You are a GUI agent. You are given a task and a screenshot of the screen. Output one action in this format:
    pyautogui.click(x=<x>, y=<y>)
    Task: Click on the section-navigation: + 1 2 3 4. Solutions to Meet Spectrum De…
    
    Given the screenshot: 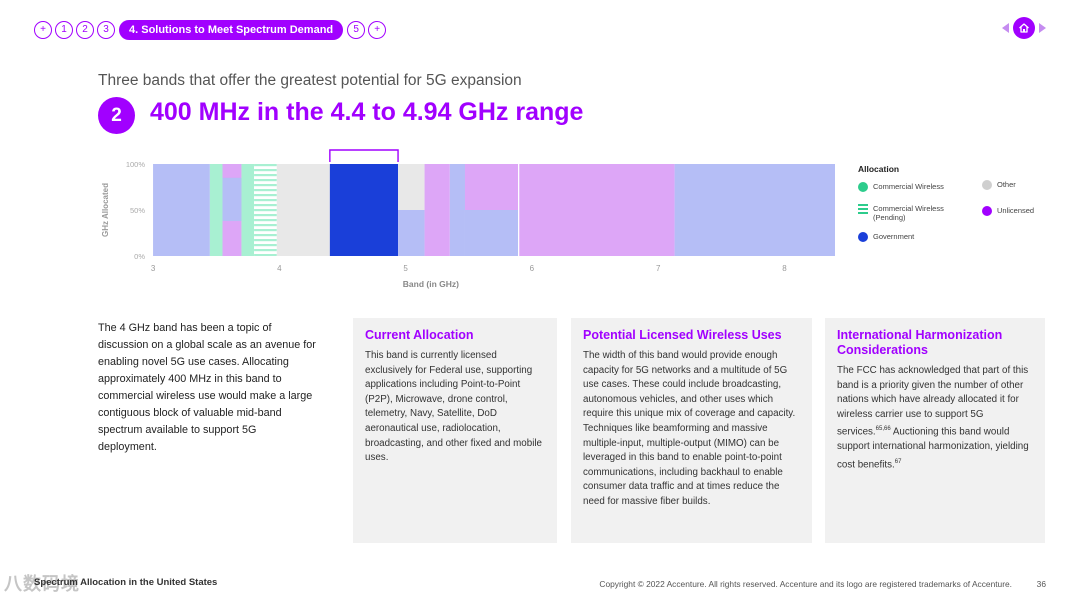 What is the action you would take?
    pyautogui.click(x=210, y=30)
    